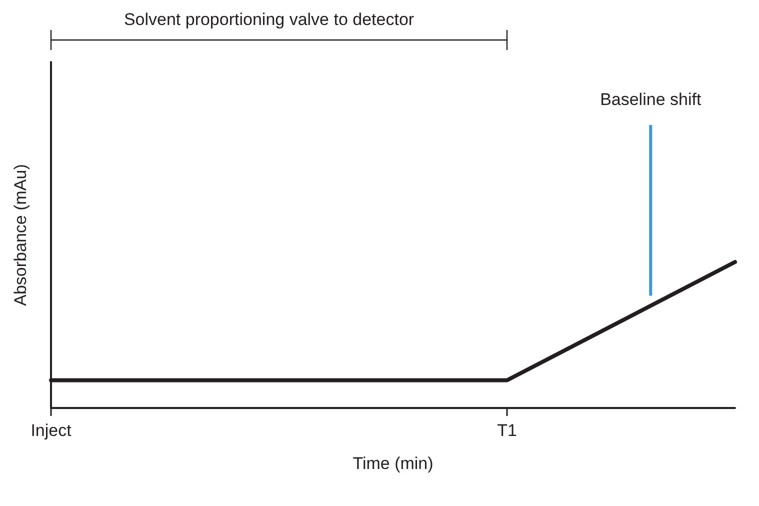  Describe the element at coordinates (20, 235) in the screenshot. I see `y-axis-title: Absorbance (mAu)` at that location.